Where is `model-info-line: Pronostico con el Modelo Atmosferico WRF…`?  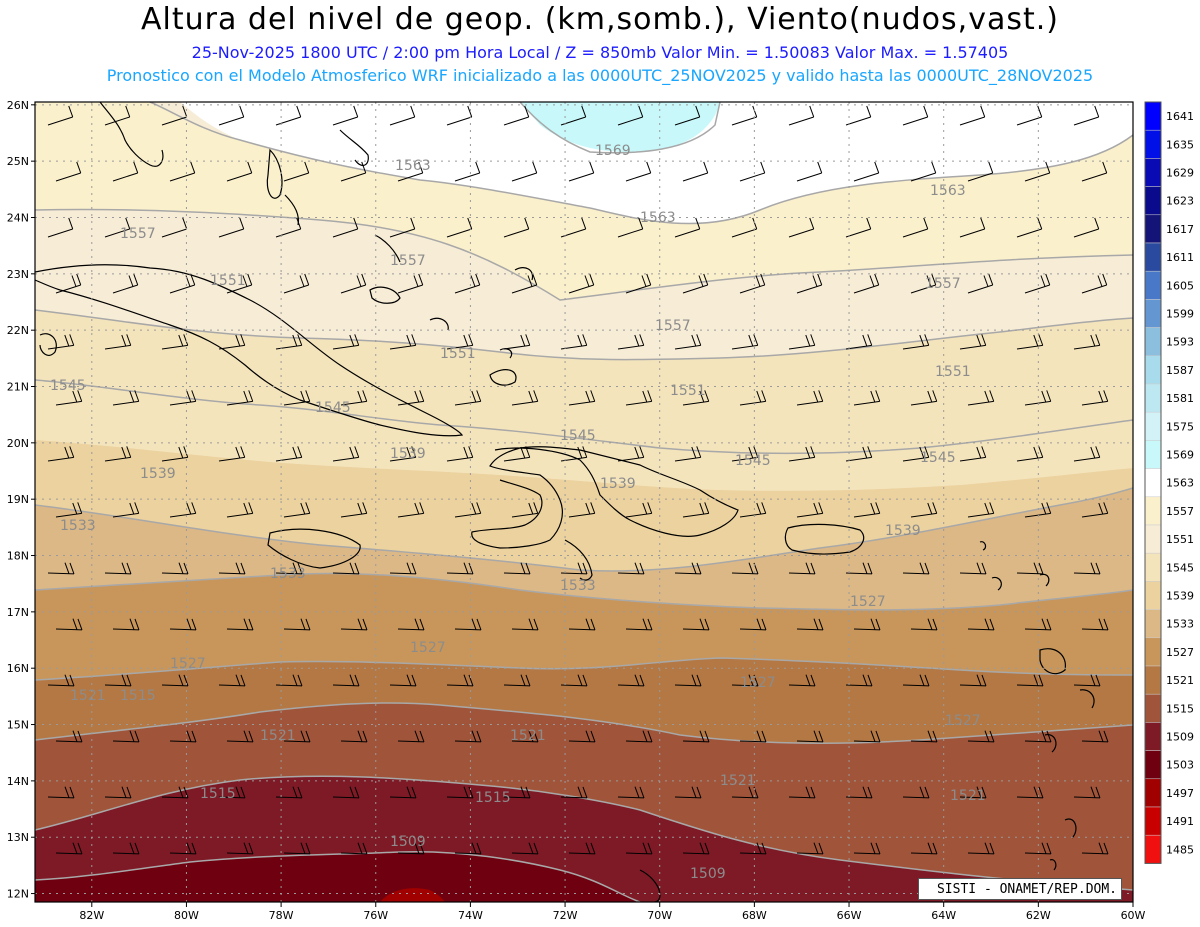 model-info-line: Pronostico con el Modelo Atmosferico WRF… is located at coordinates (600, 75).